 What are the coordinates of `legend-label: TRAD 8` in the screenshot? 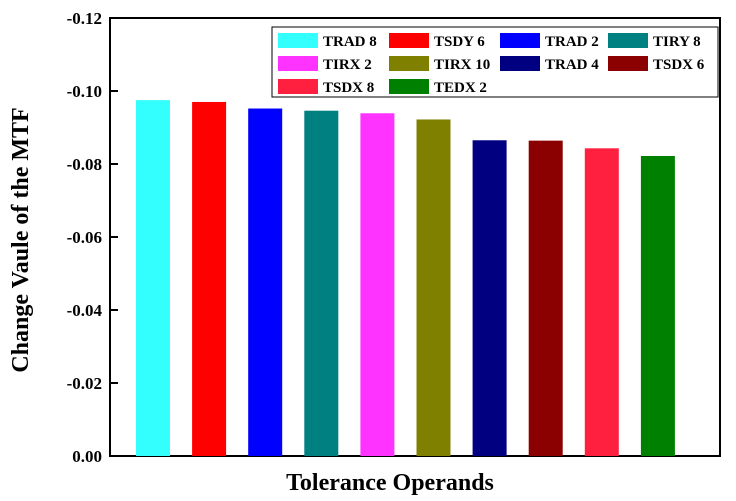 It's located at (350, 42).